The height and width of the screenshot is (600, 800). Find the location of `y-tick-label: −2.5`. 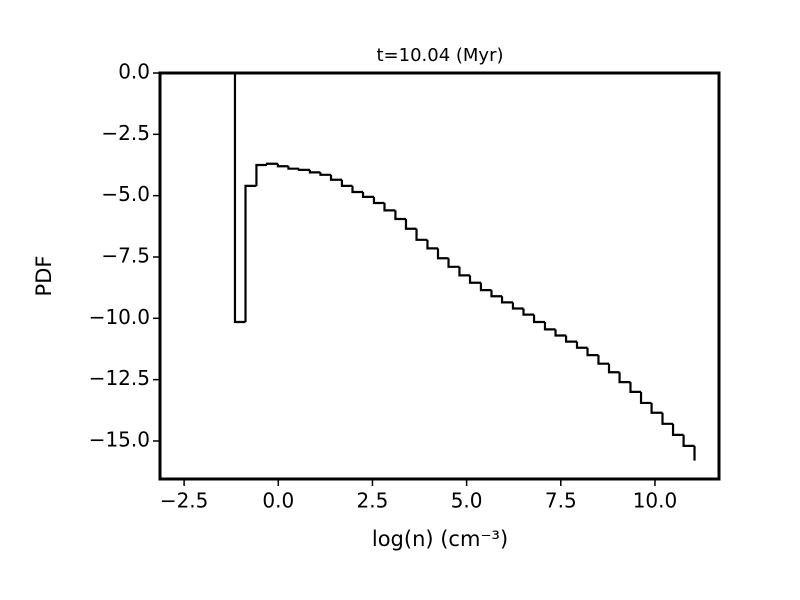

y-tick-label: −2.5 is located at coordinates (125, 133).